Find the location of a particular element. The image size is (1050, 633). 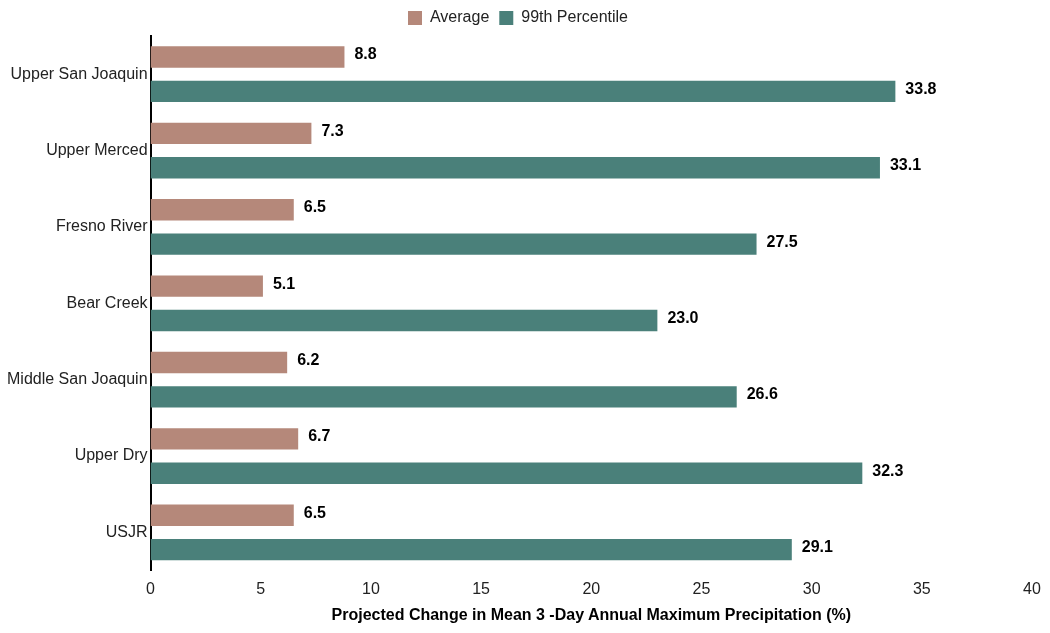

x-tick-label: 30 is located at coordinates (811, 588).